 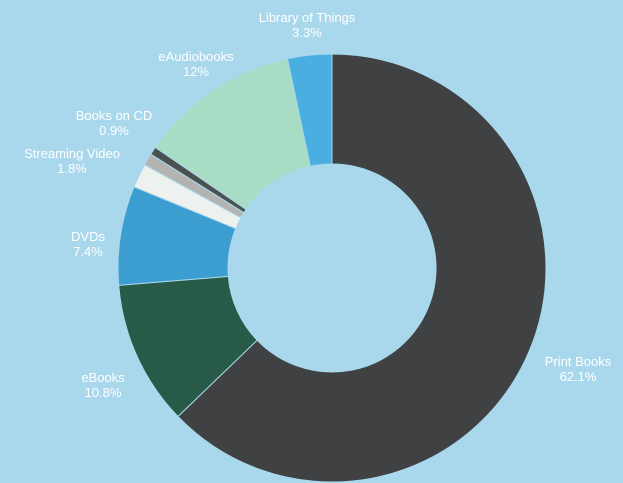 What do you see at coordinates (72, 168) in the screenshot?
I see `label-percent: 1.8%` at bounding box center [72, 168].